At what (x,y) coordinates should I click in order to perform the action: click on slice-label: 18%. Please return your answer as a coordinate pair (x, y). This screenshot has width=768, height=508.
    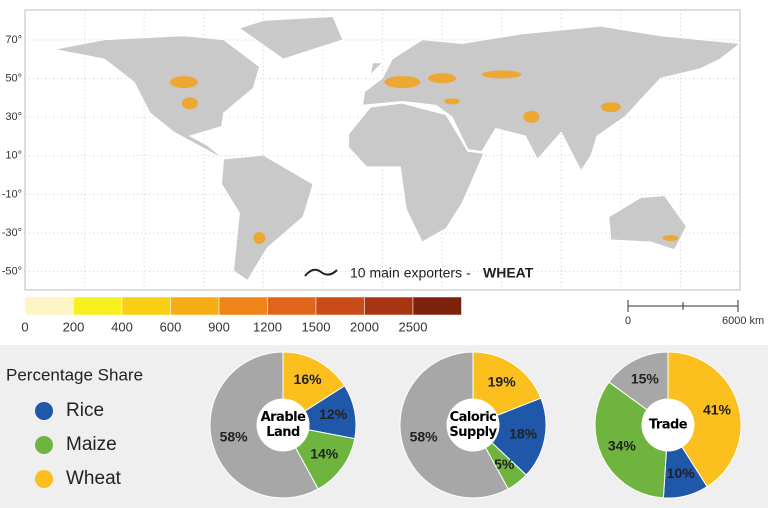
    Looking at the image, I should click on (523, 433).